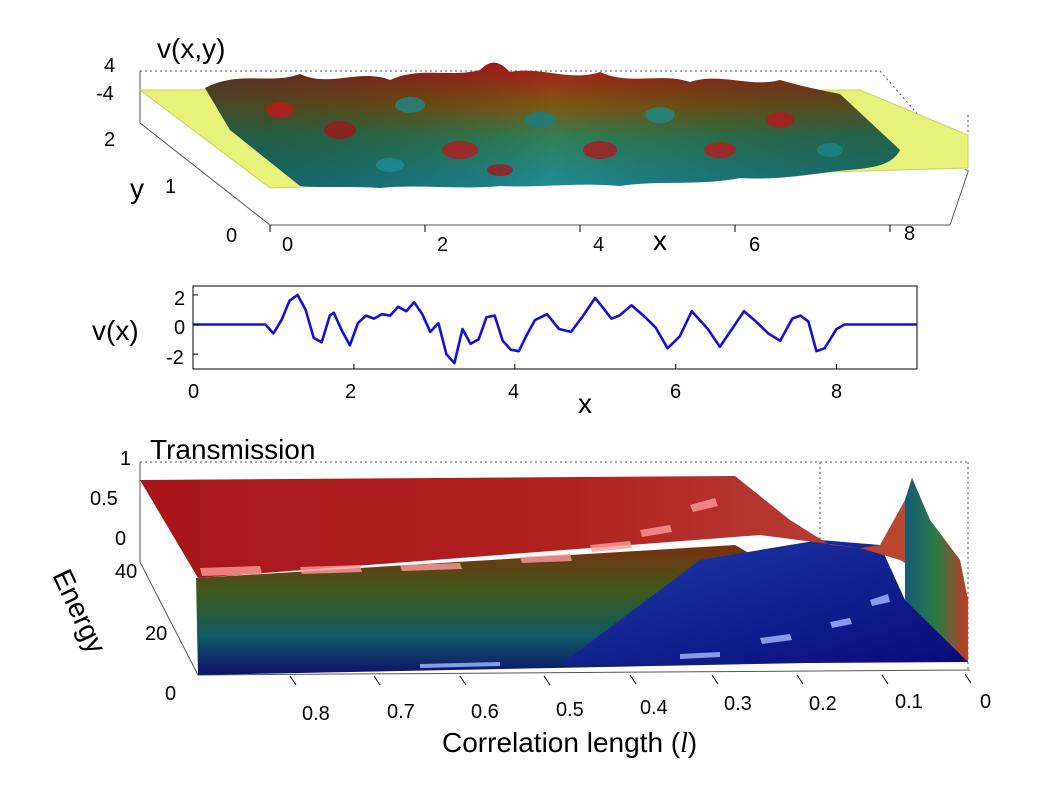 This screenshot has height=794, width=1058. Describe the element at coordinates (909, 234) in the screenshot. I see `top-x-tick-8: 8` at that location.